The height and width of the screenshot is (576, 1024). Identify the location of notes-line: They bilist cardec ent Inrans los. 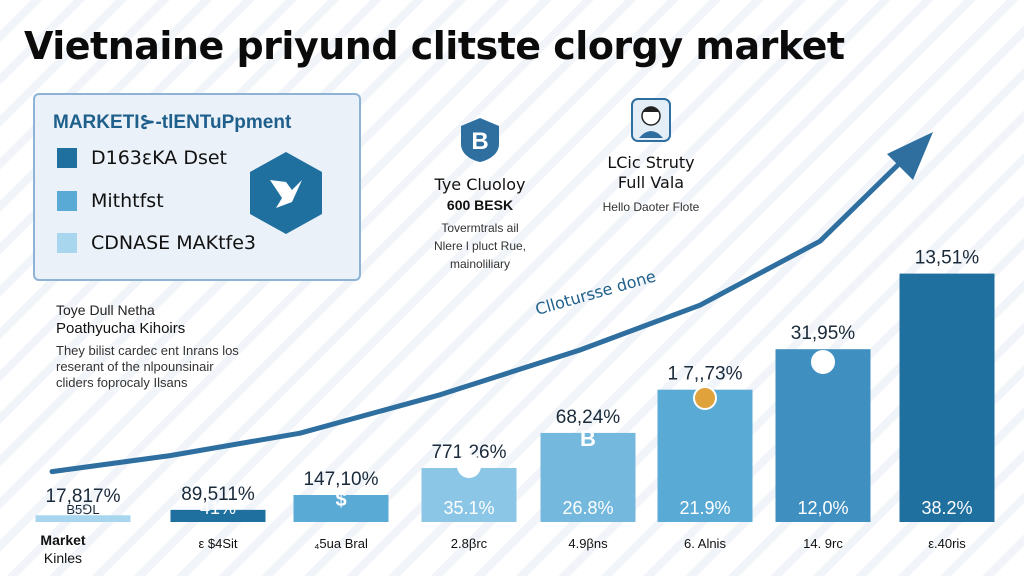
(147, 350).